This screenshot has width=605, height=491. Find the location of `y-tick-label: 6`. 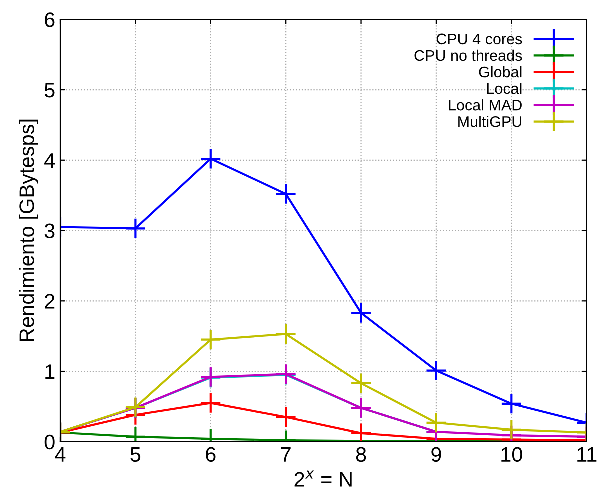

y-tick-label: 6 is located at coordinates (50, 20).